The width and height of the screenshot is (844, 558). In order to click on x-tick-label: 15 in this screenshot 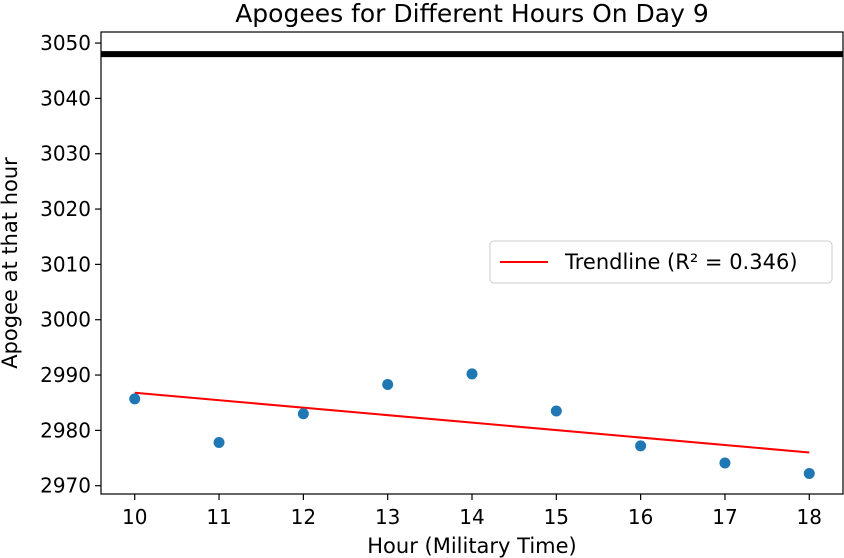, I will do `click(556, 517)`.